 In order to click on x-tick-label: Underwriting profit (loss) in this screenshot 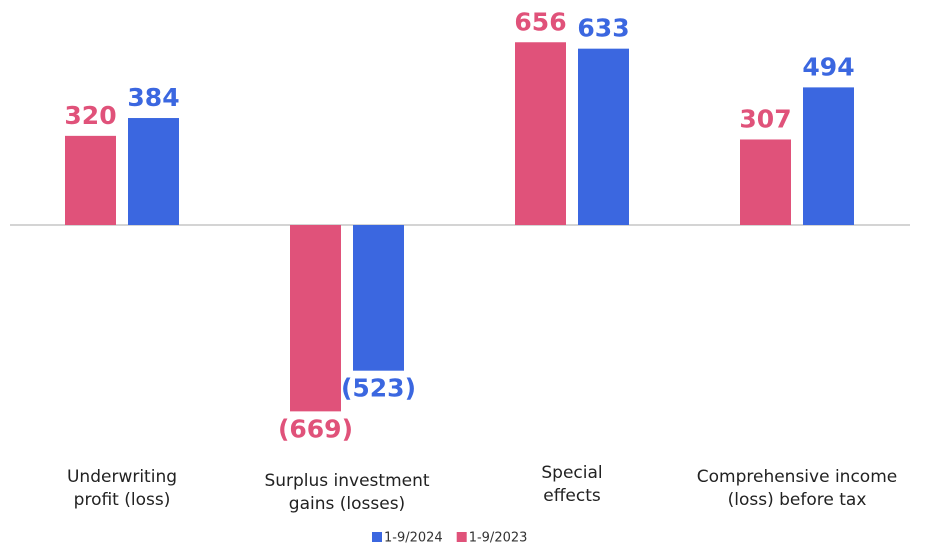, I will do `click(122, 488)`.